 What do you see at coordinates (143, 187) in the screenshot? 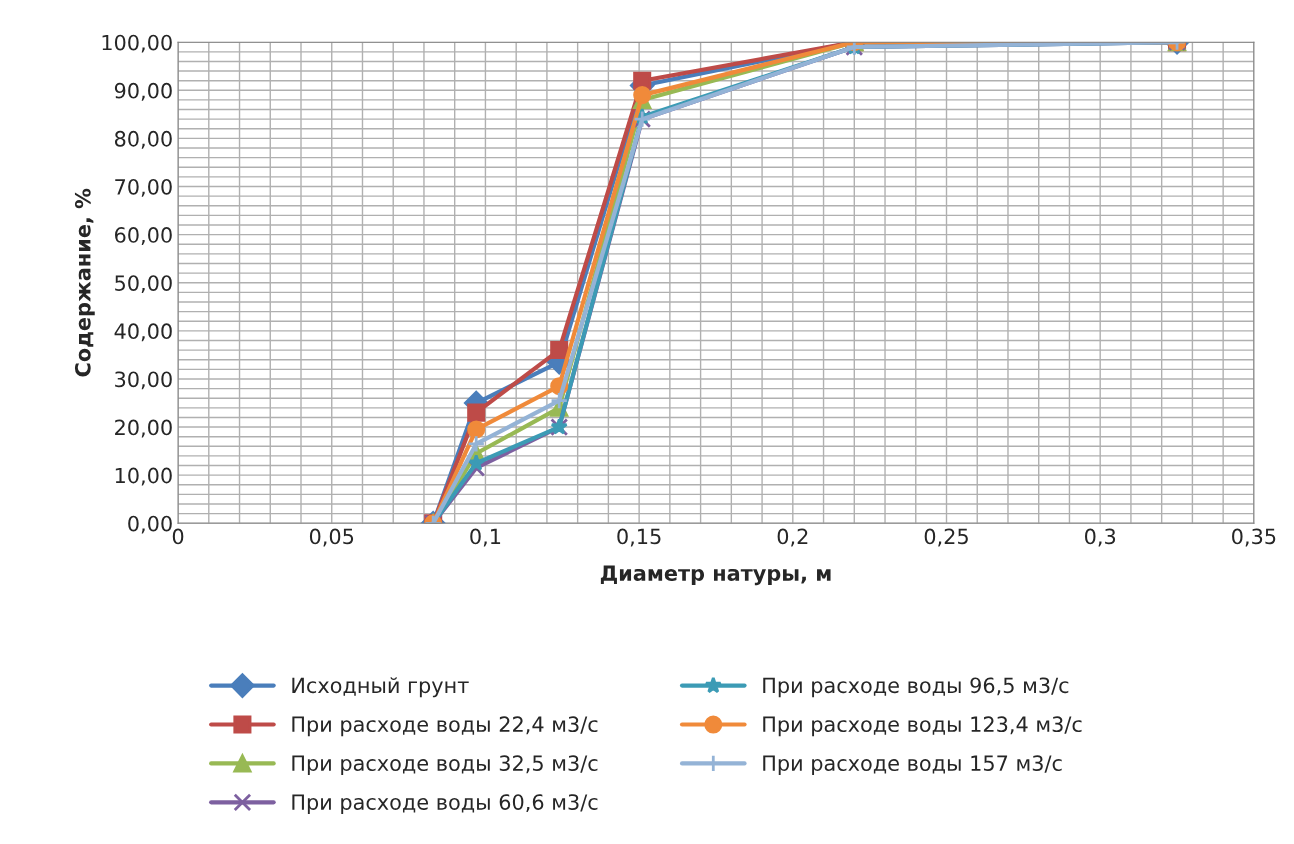
I see `y-tick-label: 70,00` at bounding box center [143, 187].